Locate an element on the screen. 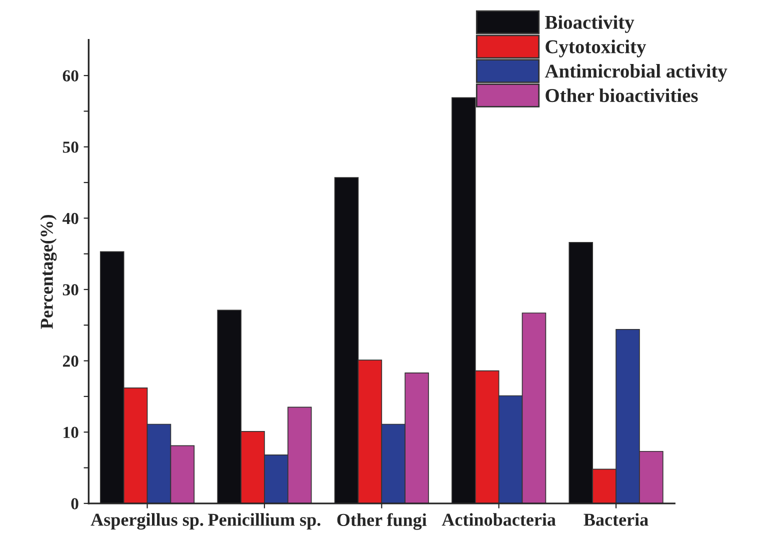 The width and height of the screenshot is (771, 539). x-tick-label: Other fungi is located at coordinates (382, 521).